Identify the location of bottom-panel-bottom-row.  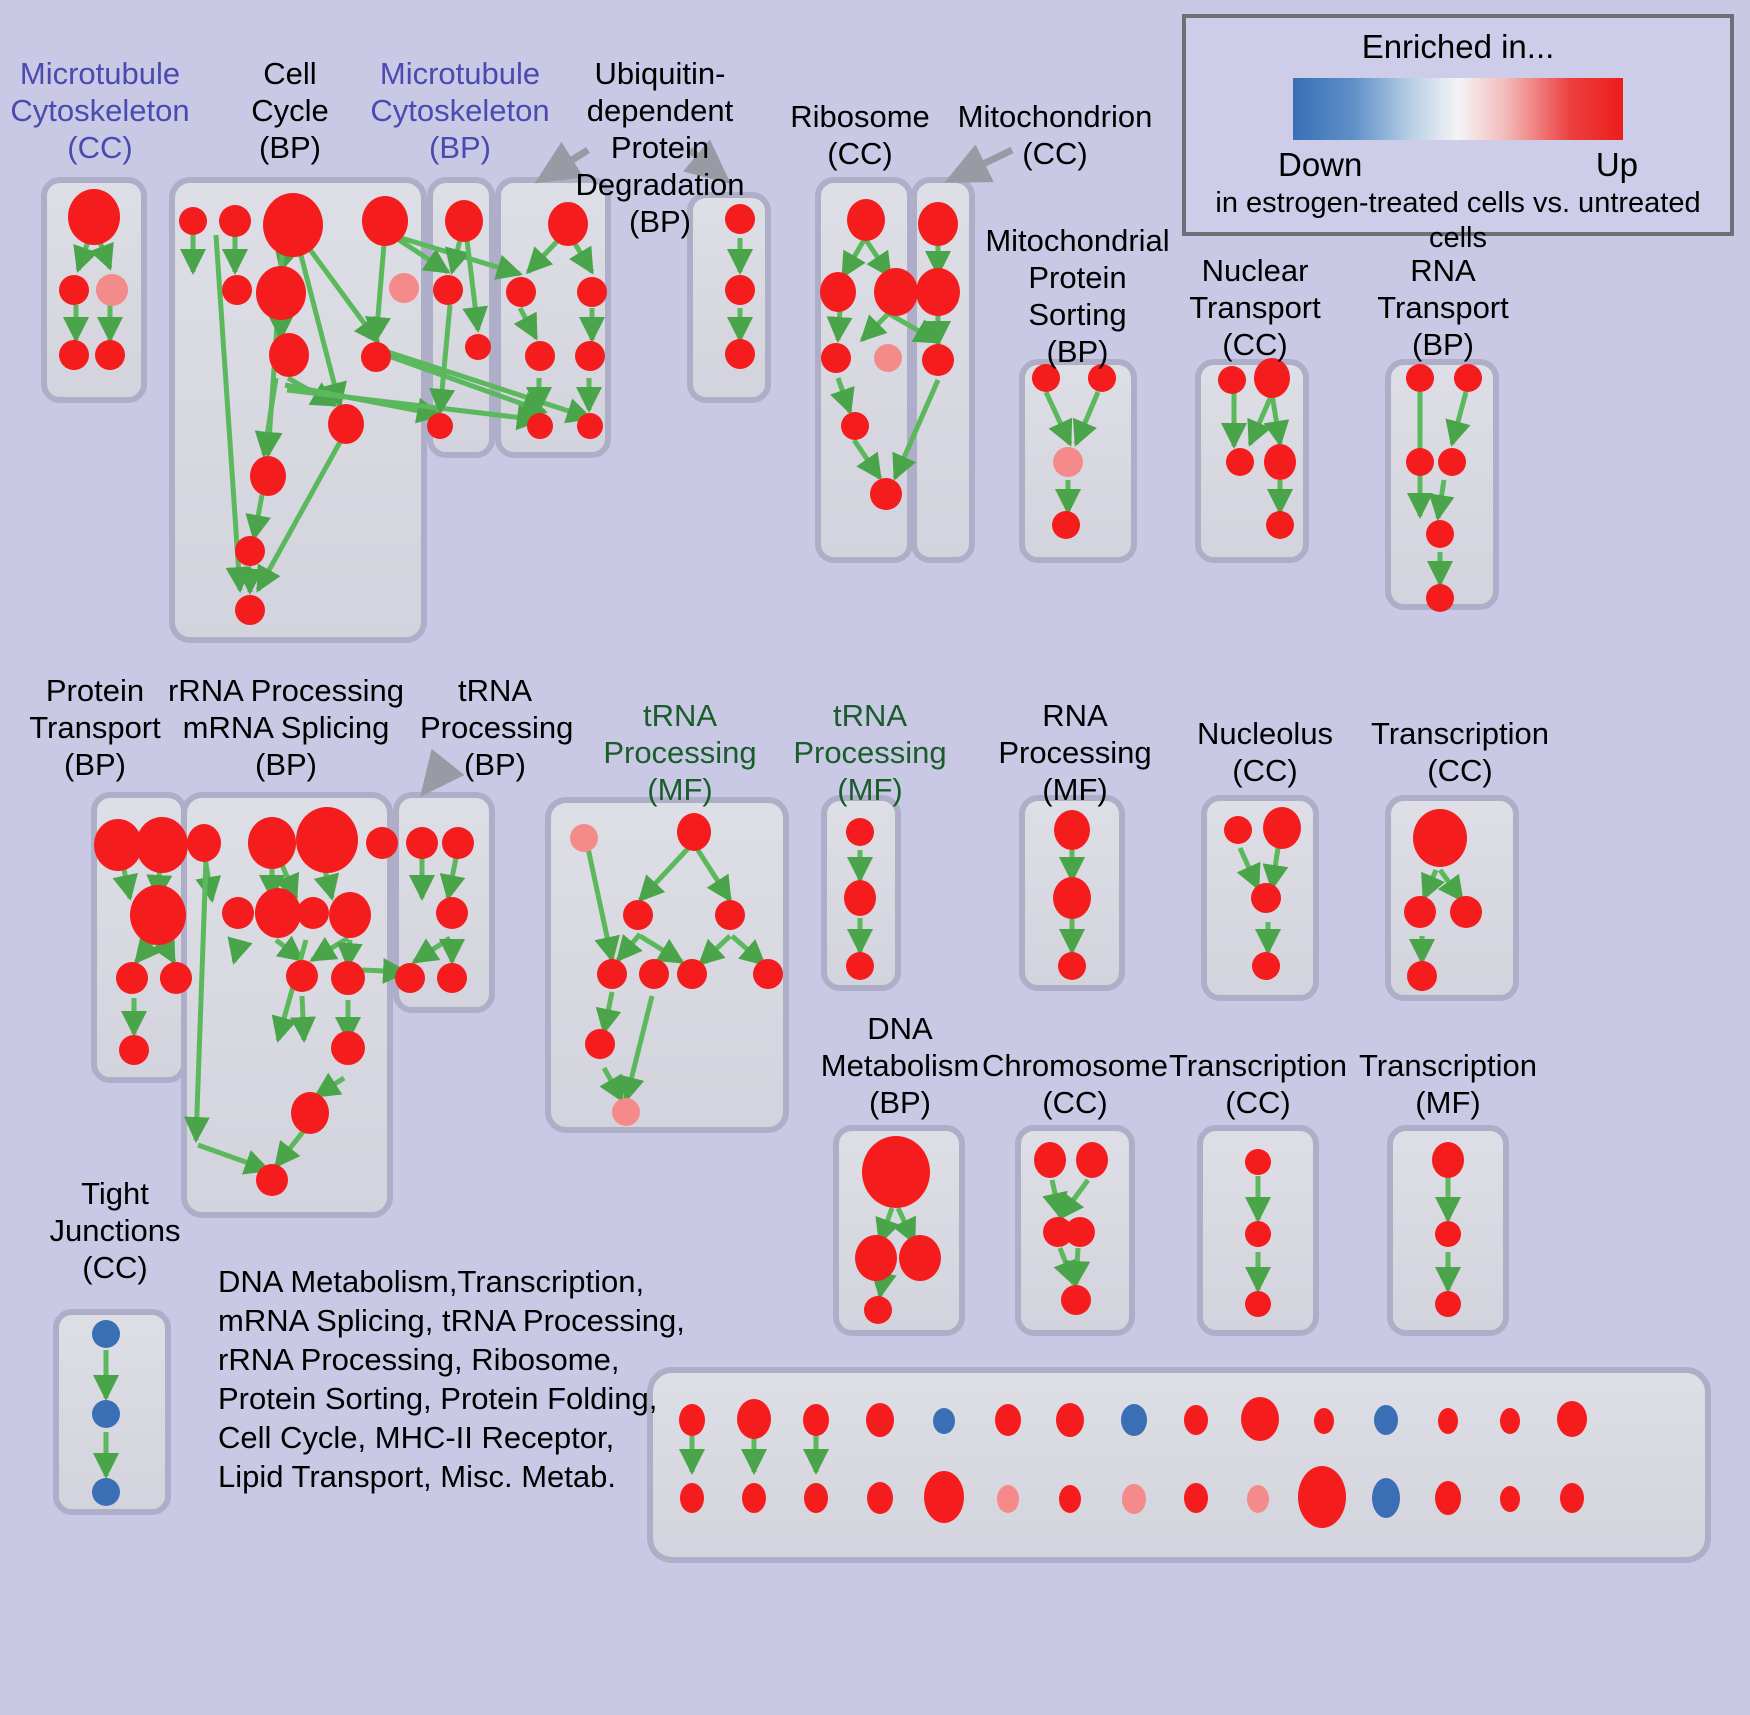
(1132, 1497).